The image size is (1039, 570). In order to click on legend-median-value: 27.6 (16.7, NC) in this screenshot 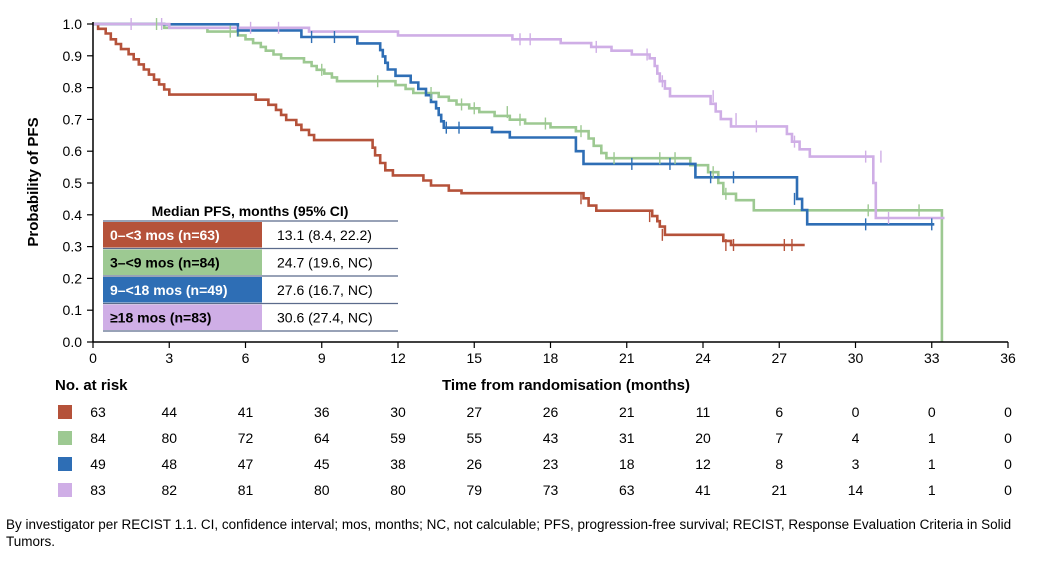, I will do `click(325, 290)`.